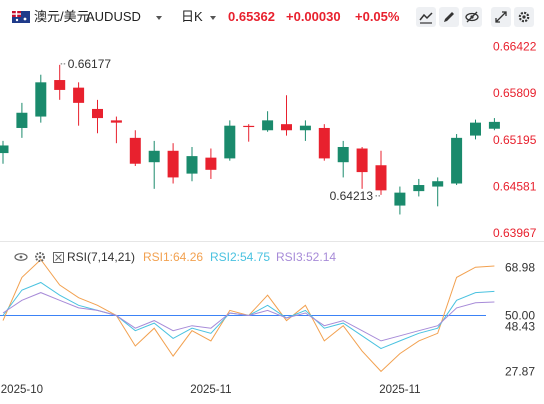 This screenshot has width=544, height=404. What do you see at coordinates (449, 17) in the screenshot?
I see `pencil-icon` at bounding box center [449, 17].